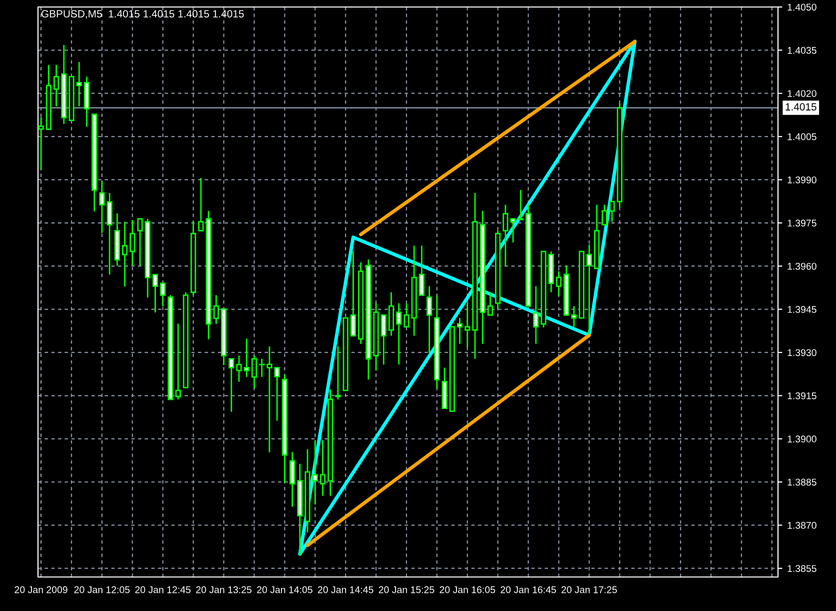 The image size is (836, 611). What do you see at coordinates (528, 590) in the screenshot?
I see `x-tick-label: 20 Jan 16:45` at bounding box center [528, 590].